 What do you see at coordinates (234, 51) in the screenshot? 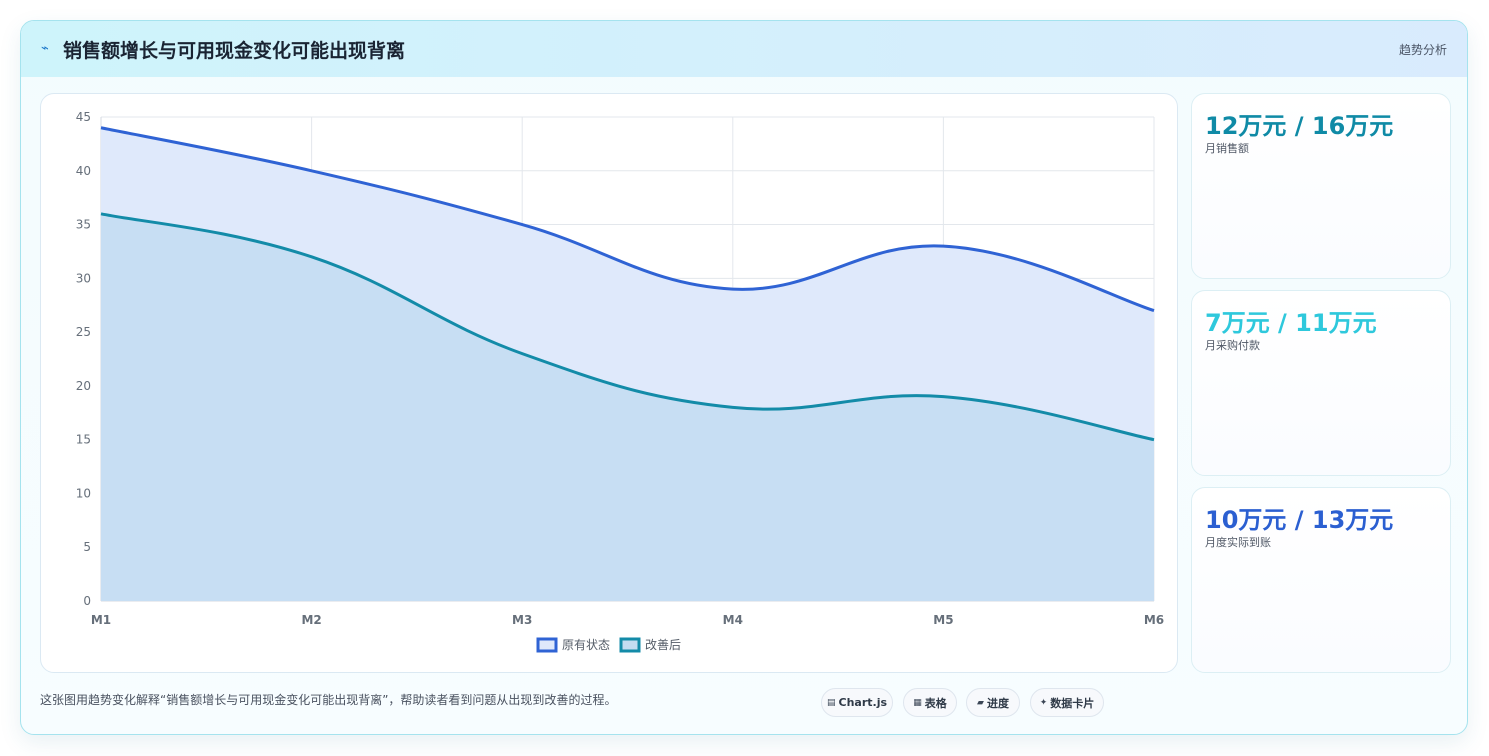
I see `page-title: 销售额增长与可用现金变化可能出现背离` at bounding box center [234, 51].